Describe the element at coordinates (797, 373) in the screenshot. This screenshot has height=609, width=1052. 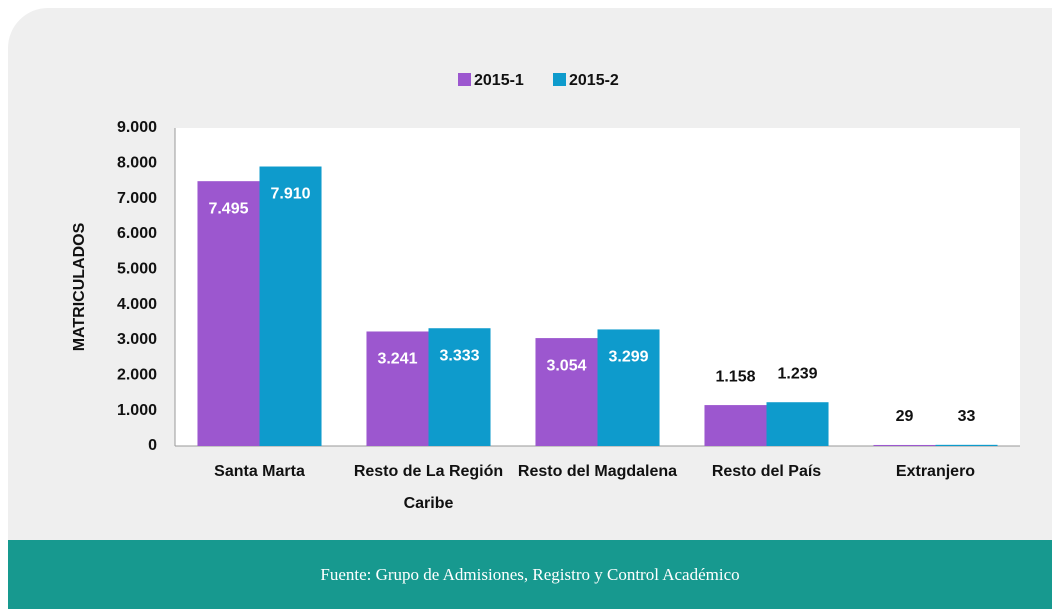
I see `data-label: 1.239` at that location.